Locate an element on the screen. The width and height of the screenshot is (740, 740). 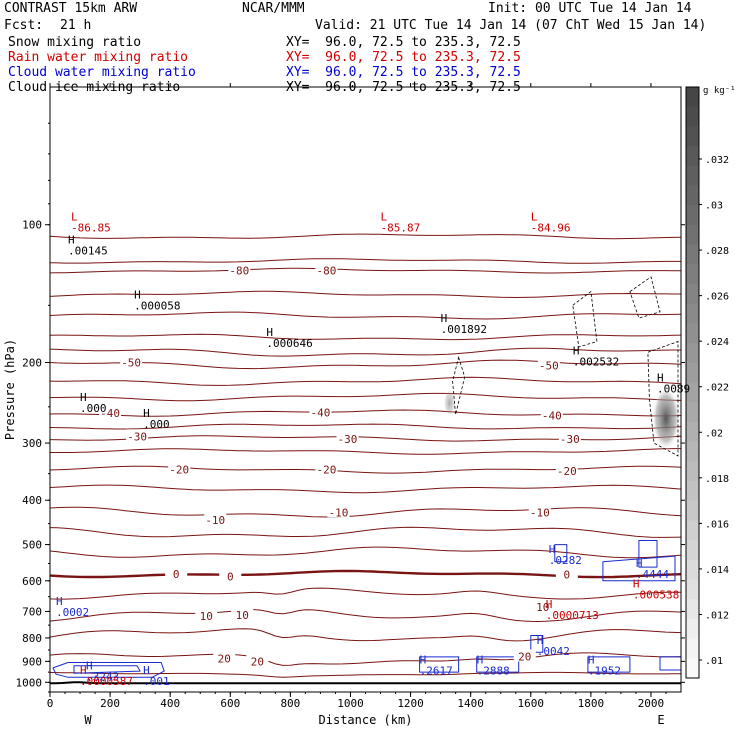
extremum-value: .0282 is located at coordinates (565, 560).